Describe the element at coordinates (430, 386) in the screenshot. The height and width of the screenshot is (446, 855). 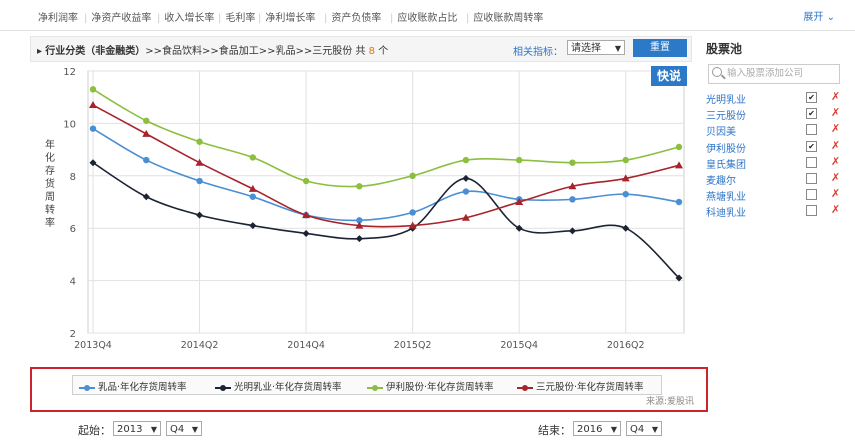
I see `legend-item-yili: 伊利股份·年化存货周转率` at that location.